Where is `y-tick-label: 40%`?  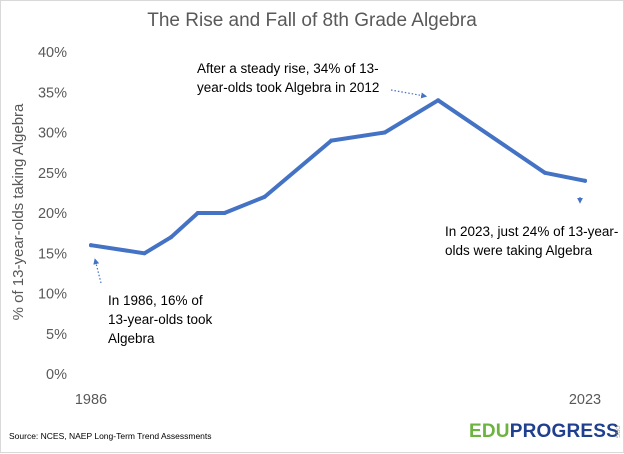 y-tick-label: 40% is located at coordinates (52, 53).